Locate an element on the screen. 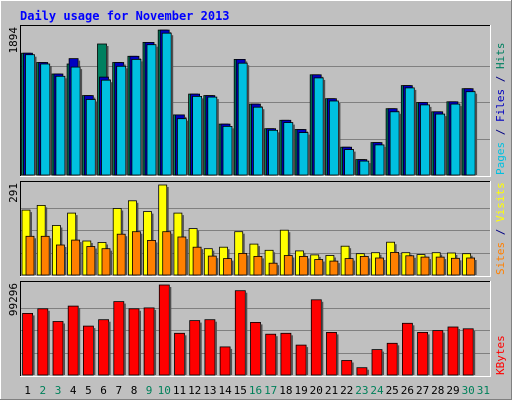 The image size is (512, 400). x-tick-label: 12 is located at coordinates (194, 390).